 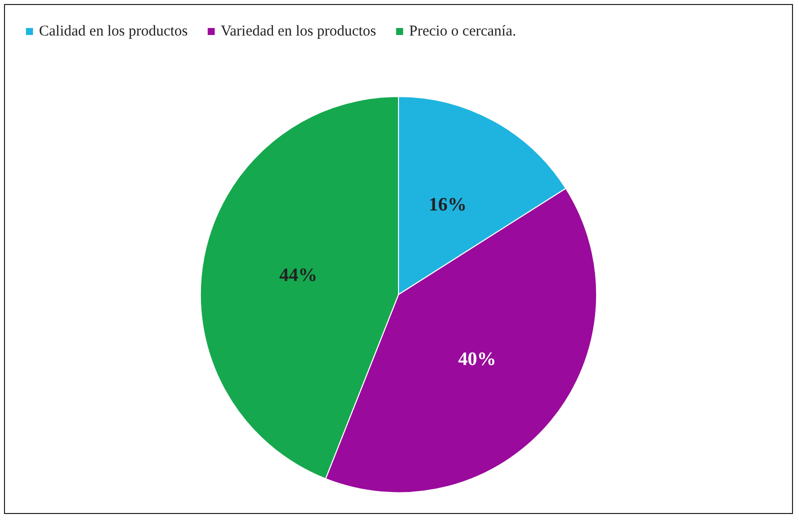 What do you see at coordinates (462, 32) in the screenshot?
I see `legend-label: Precio o cercanía.` at bounding box center [462, 32].